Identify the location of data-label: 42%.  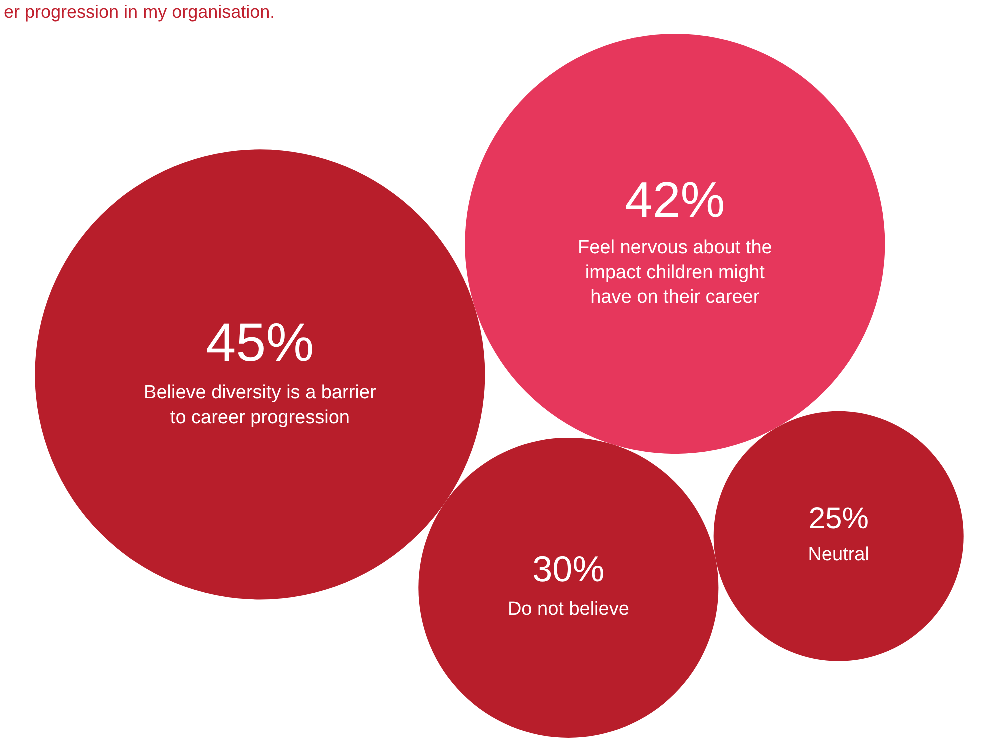
(675, 200).